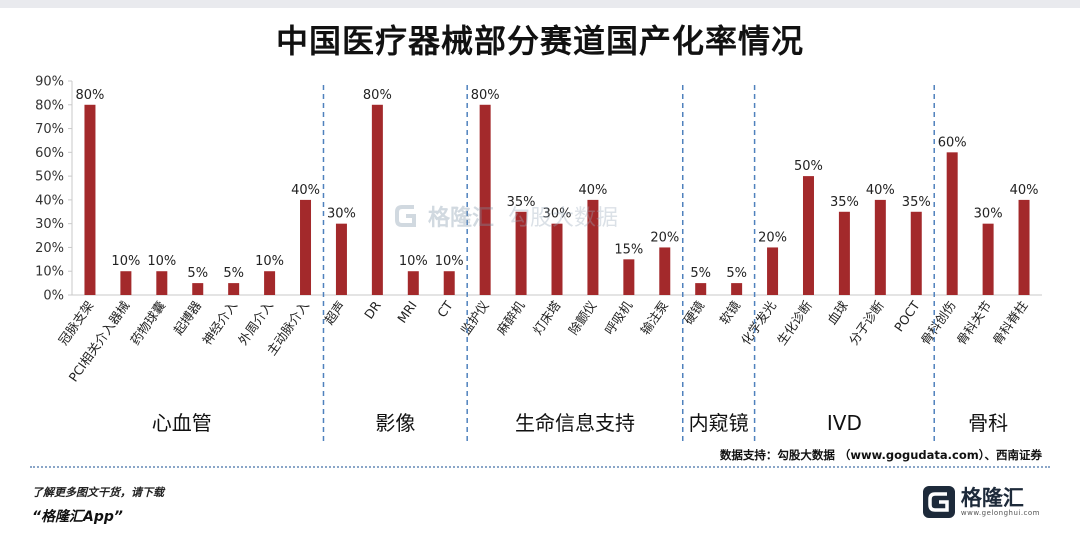  I want to click on y-tick-label: 40%, so click(49, 200).